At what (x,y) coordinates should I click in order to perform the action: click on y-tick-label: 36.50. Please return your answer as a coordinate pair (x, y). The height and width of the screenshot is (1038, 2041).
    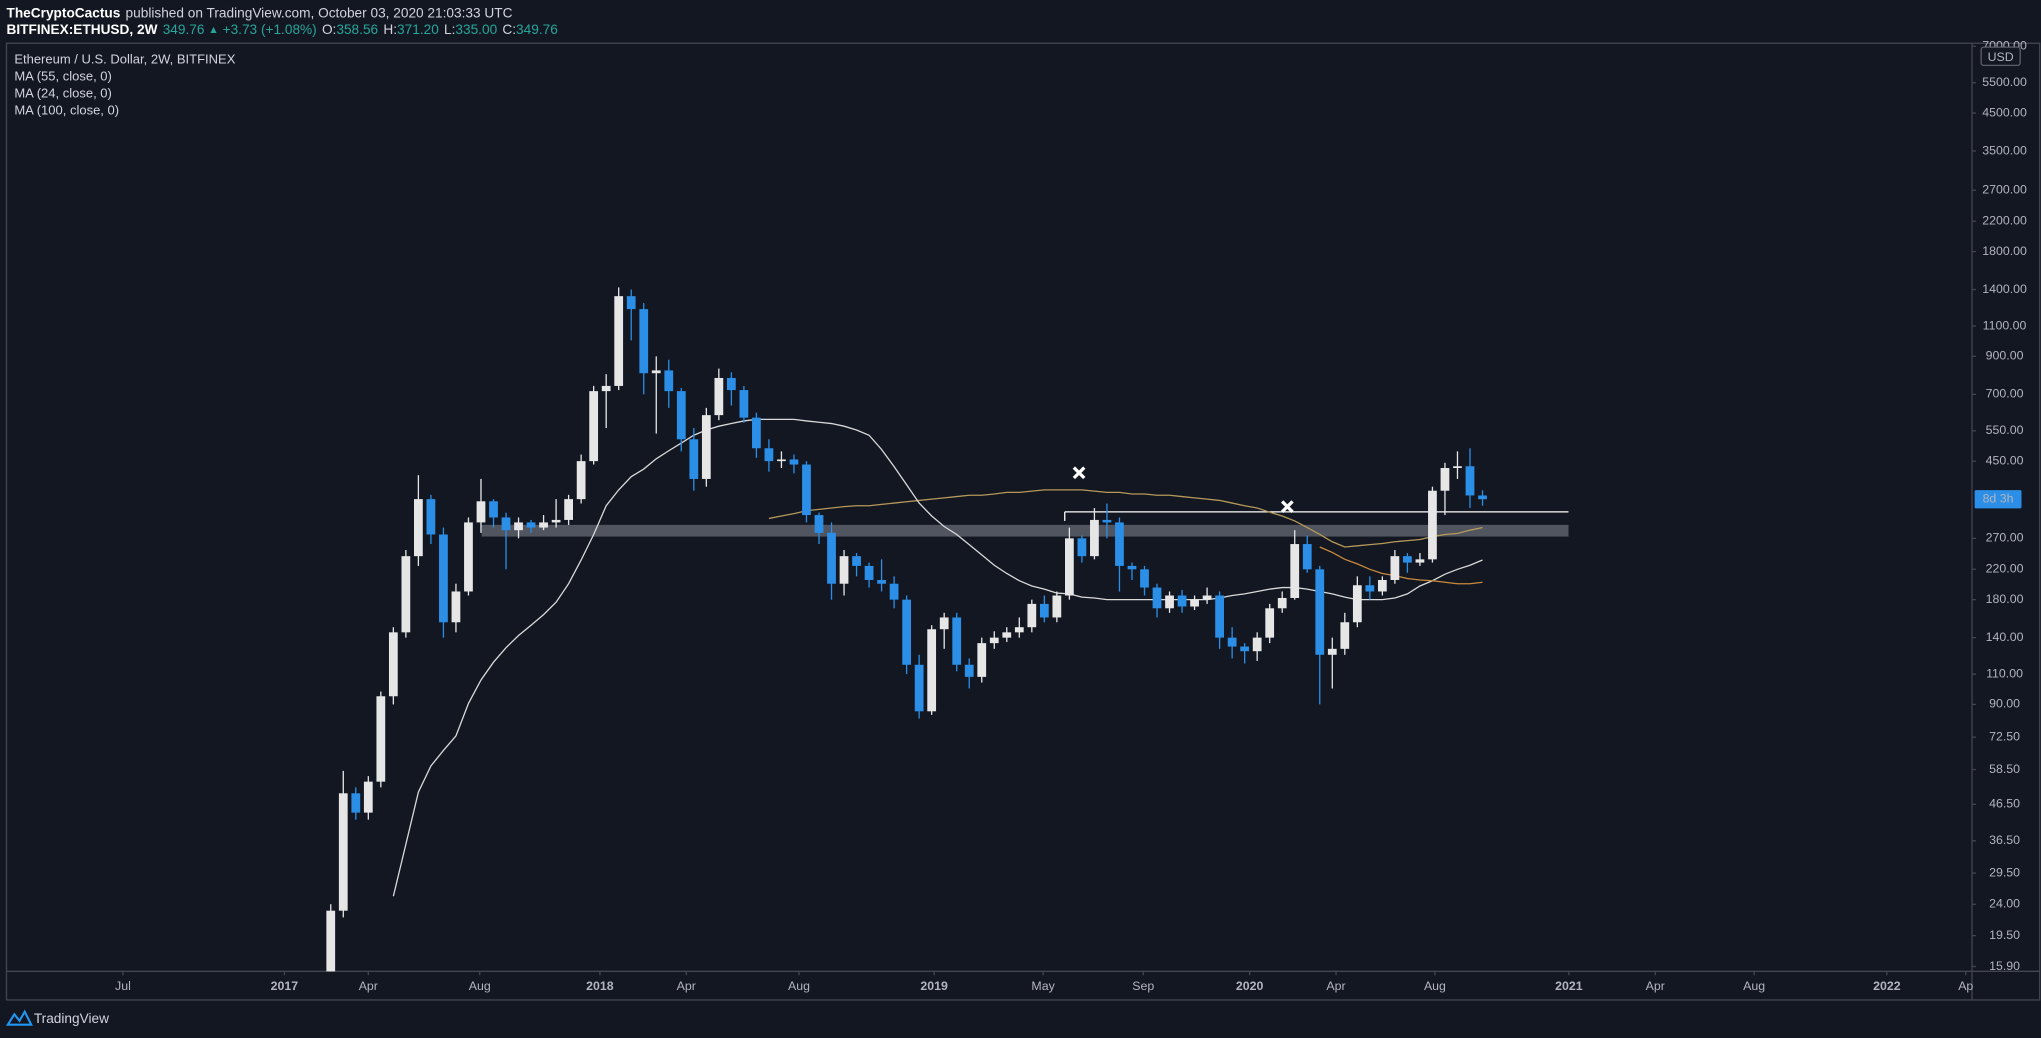
    Looking at the image, I should click on (2004, 840).